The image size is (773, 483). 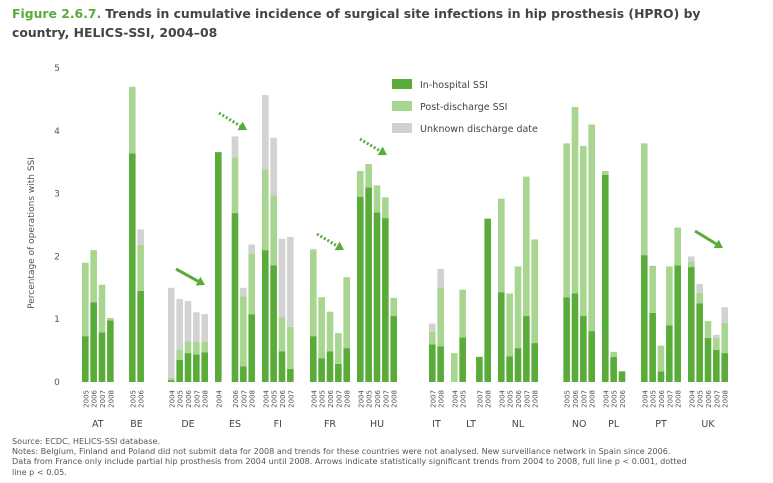 I want to click on bar-fr-2008-in-hospital, so click(x=346, y=365).